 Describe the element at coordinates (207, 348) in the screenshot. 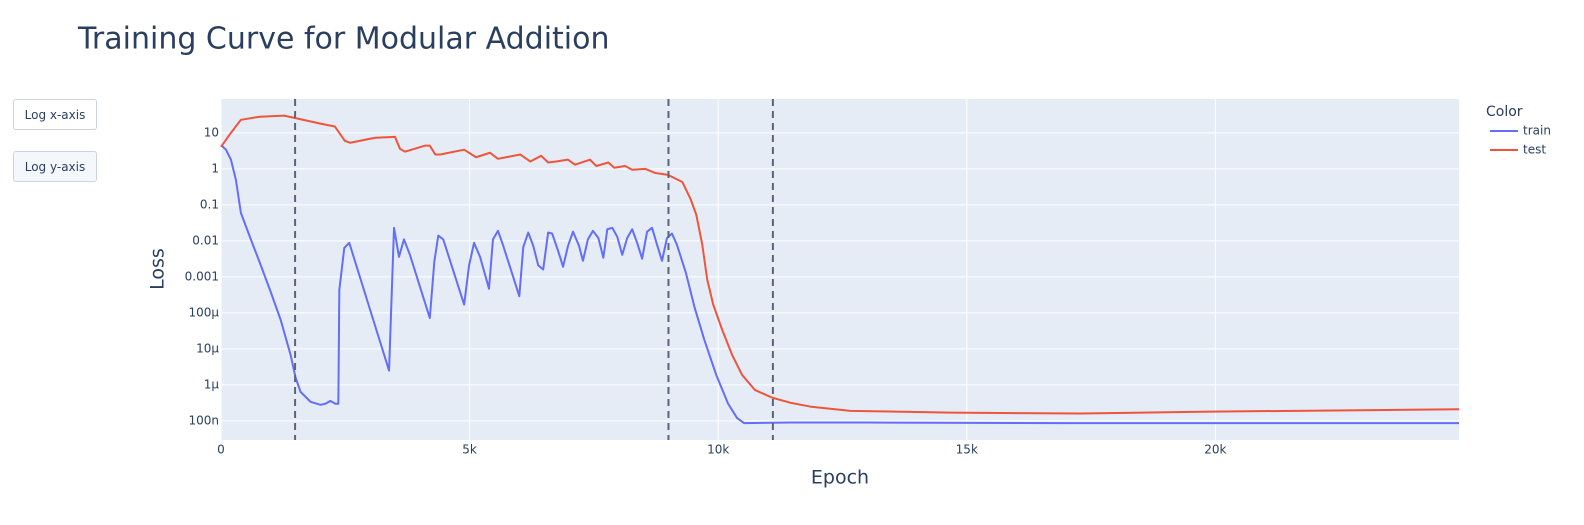

I see `y-tick-label: 10μ` at that location.